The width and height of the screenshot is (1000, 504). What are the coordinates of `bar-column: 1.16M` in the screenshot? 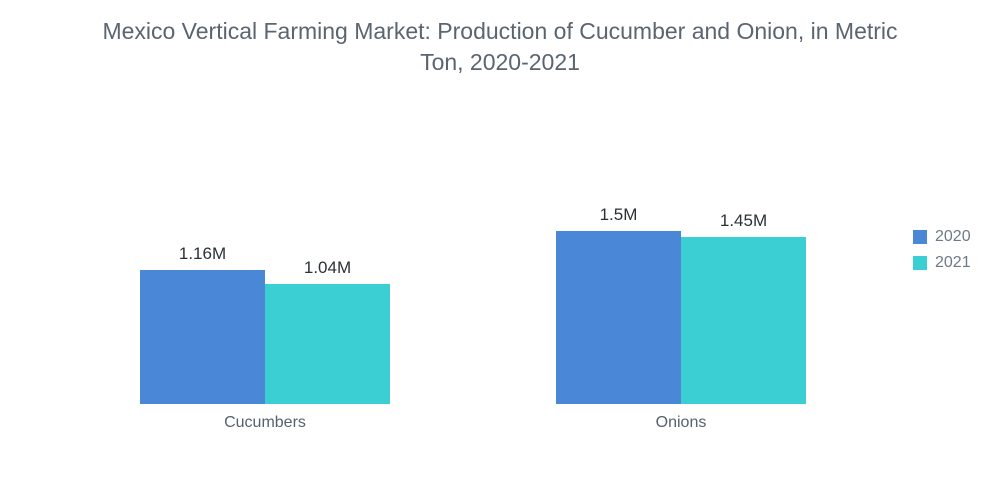 It's located at (202, 324).